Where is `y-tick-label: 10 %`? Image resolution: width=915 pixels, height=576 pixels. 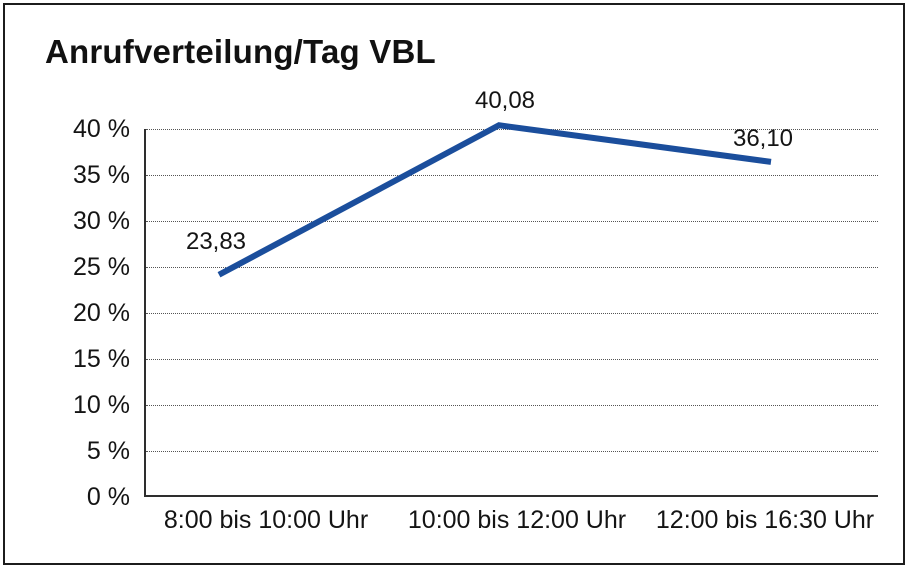
y-tick-label: 10 % is located at coordinates (101, 405).